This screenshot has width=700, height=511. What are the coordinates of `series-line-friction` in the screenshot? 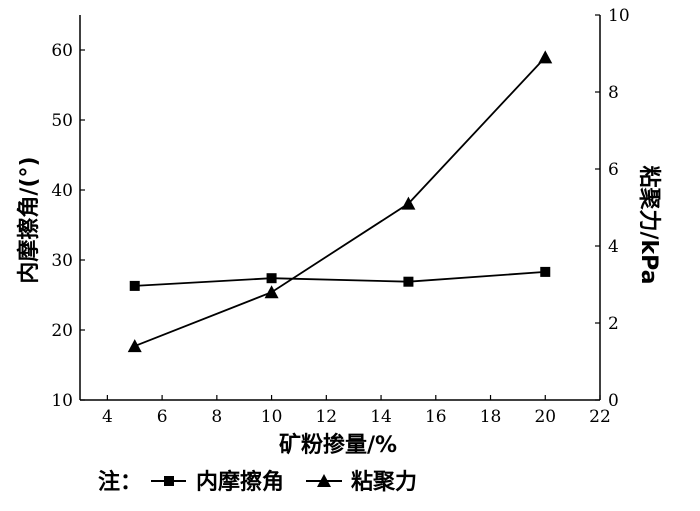 It's located at (340, 279).